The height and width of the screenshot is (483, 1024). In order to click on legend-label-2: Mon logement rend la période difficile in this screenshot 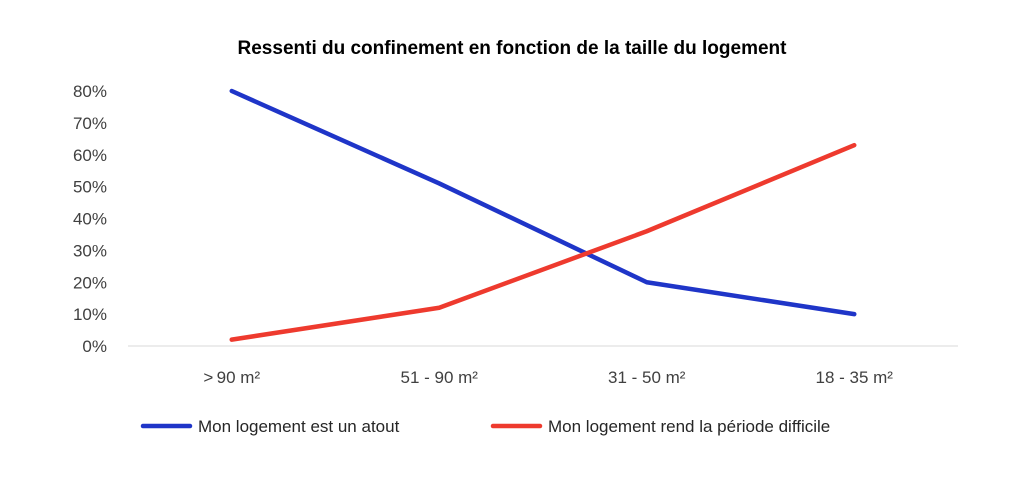, I will do `click(689, 426)`.